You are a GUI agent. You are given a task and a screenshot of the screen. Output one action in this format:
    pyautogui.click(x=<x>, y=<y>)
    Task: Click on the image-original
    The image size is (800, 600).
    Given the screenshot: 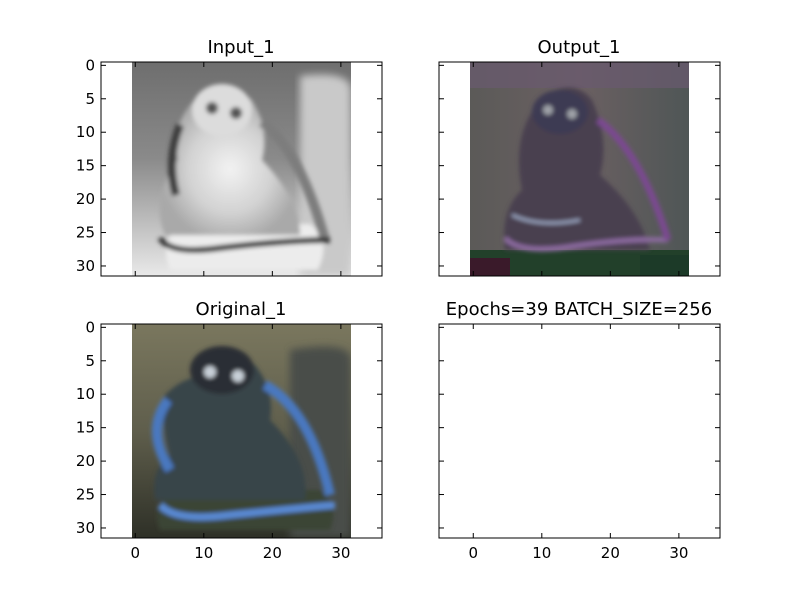 What is the action you would take?
    pyautogui.click(x=241, y=431)
    